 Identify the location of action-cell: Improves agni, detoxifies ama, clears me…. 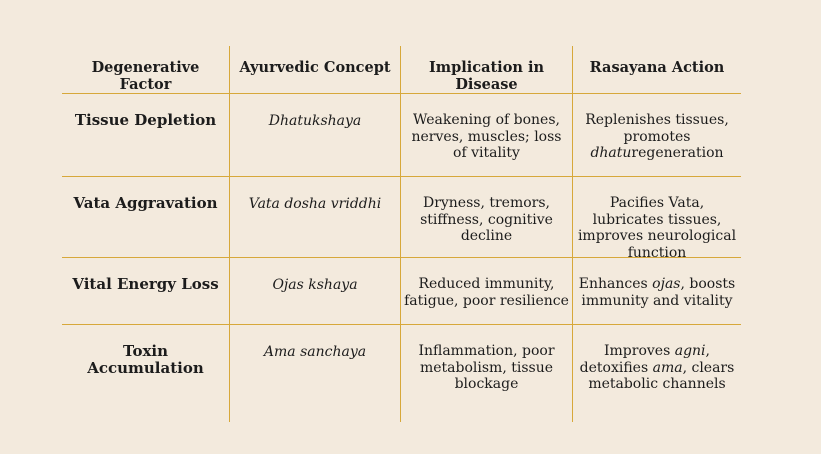
(657, 373).